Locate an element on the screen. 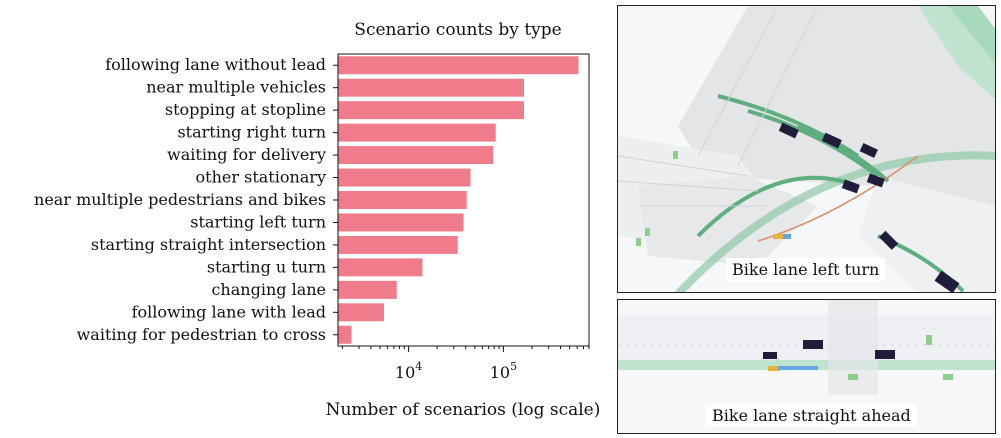  category-label: starting right turn is located at coordinates (251, 132).